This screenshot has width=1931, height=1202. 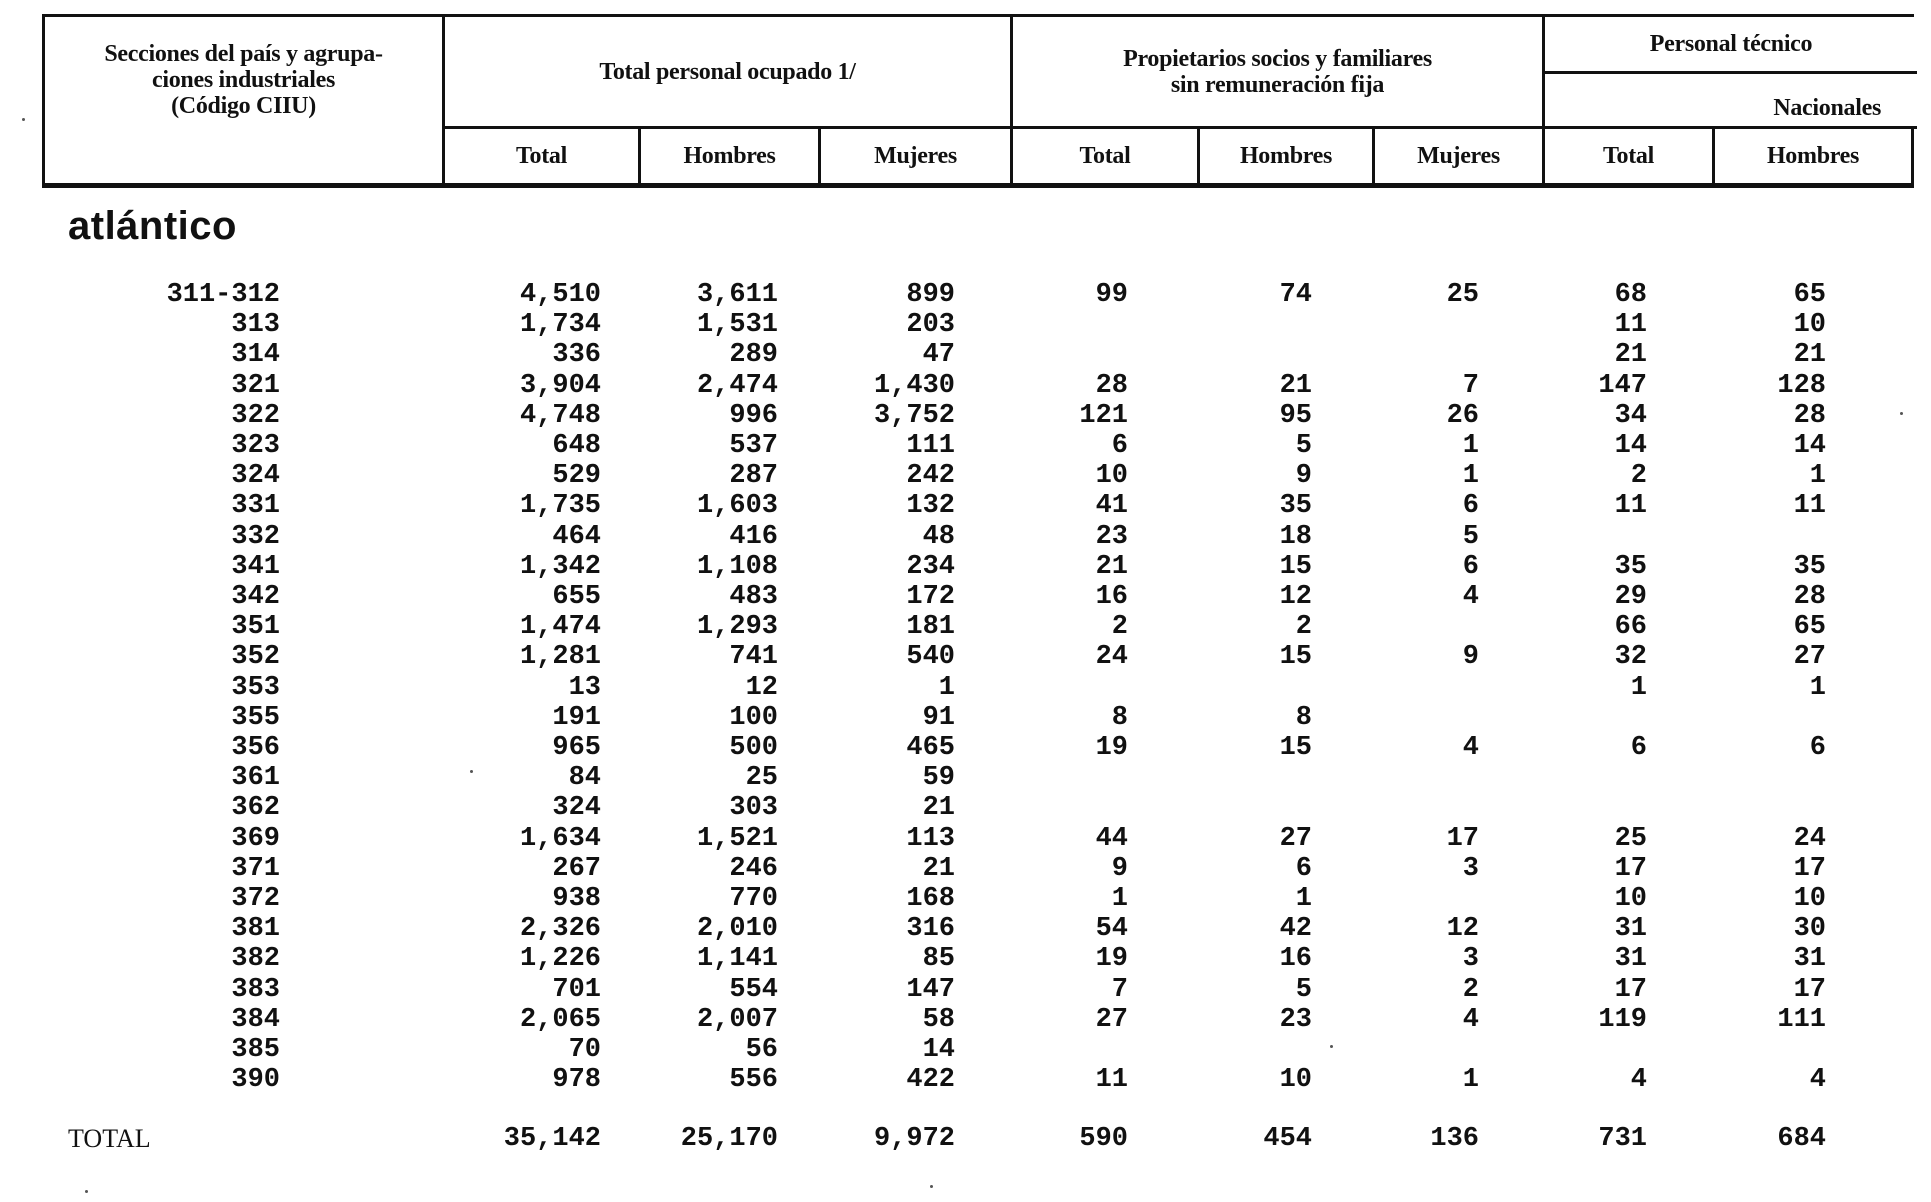 I want to click on row-cell: 938, so click(x=576, y=899).